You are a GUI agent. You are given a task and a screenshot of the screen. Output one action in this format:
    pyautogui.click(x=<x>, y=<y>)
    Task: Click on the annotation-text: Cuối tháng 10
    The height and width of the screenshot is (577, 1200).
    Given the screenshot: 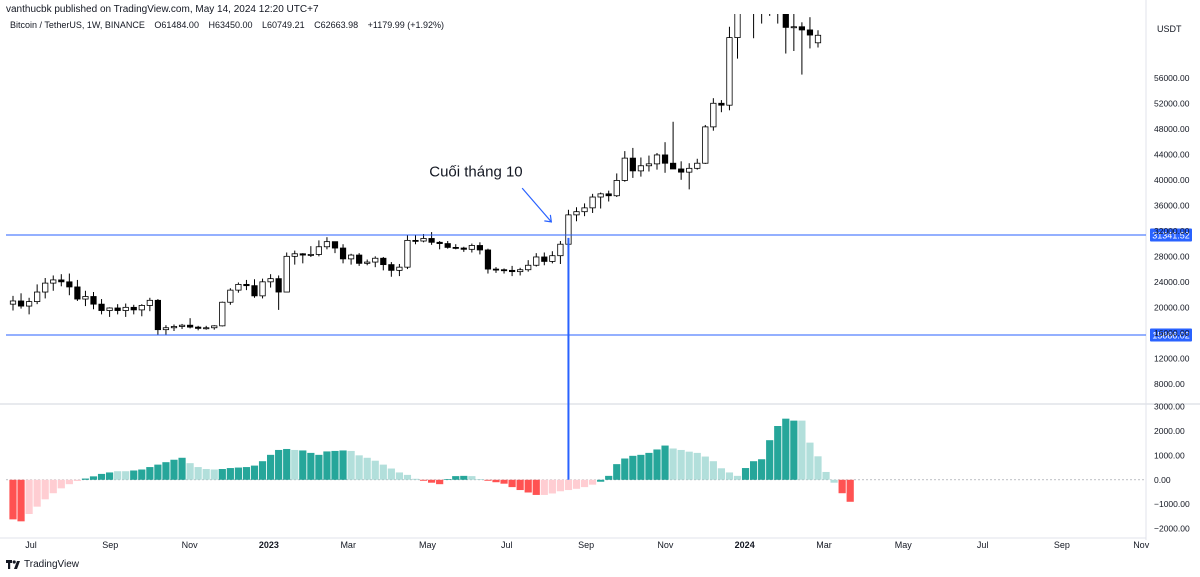 What is the action you would take?
    pyautogui.click(x=475, y=172)
    